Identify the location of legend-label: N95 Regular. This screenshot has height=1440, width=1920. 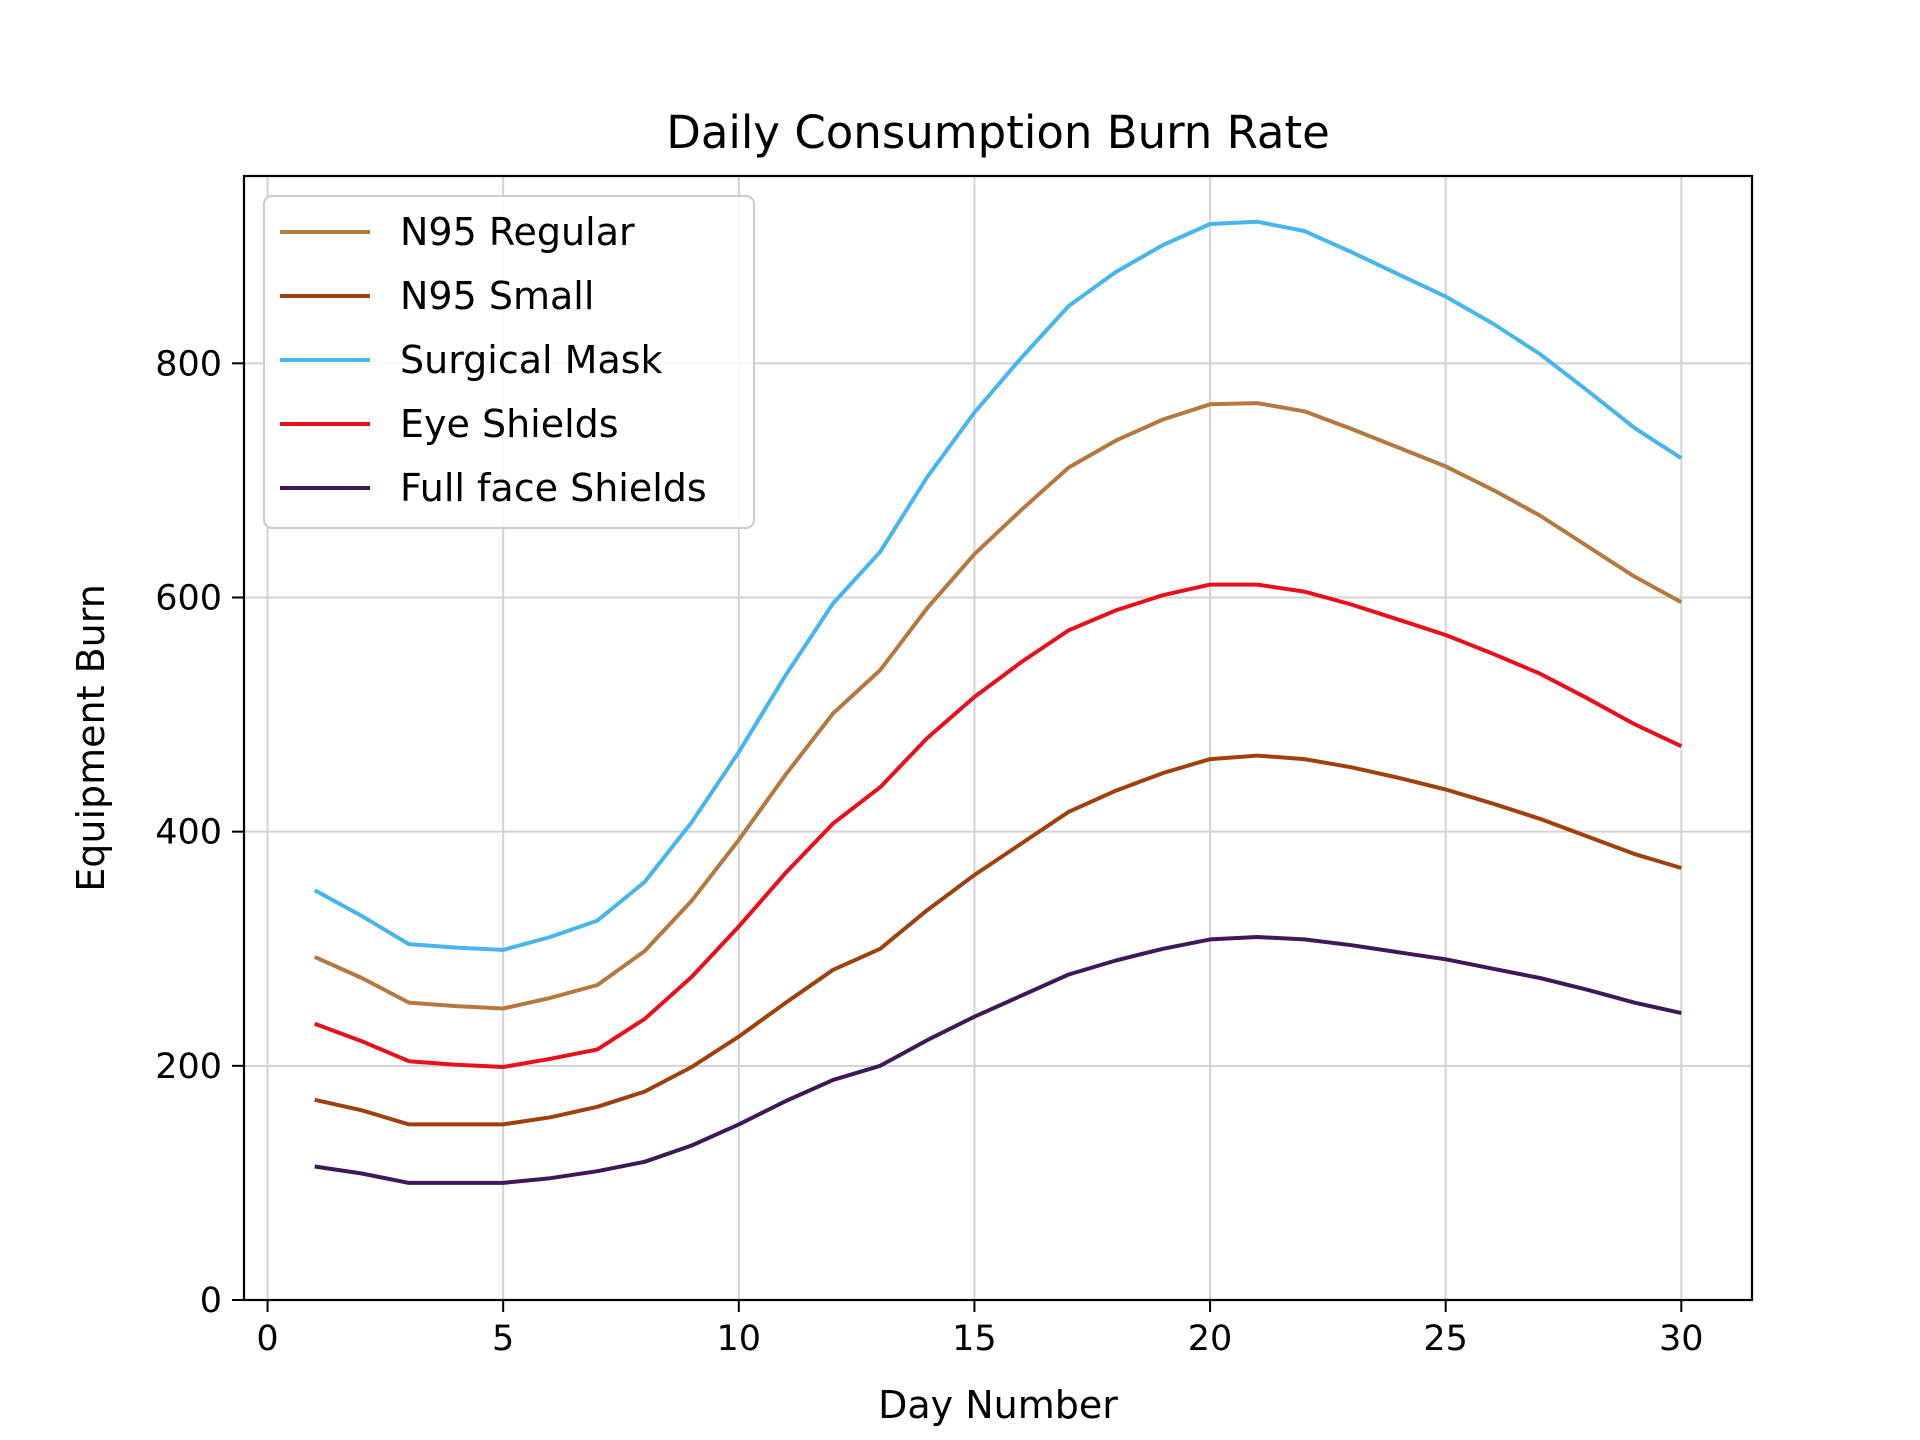
(517, 232).